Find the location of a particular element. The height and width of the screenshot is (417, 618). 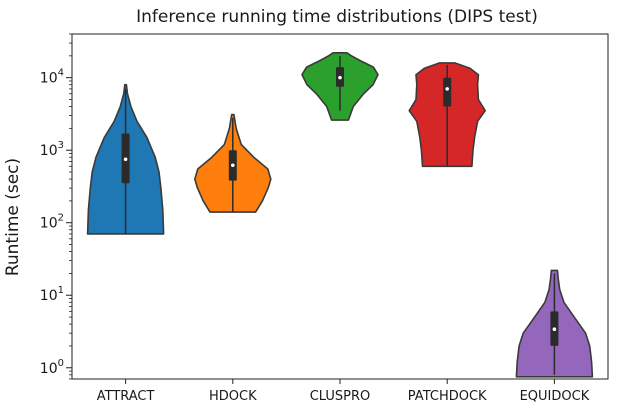

y-tick-label: 10² is located at coordinates (52, 222).